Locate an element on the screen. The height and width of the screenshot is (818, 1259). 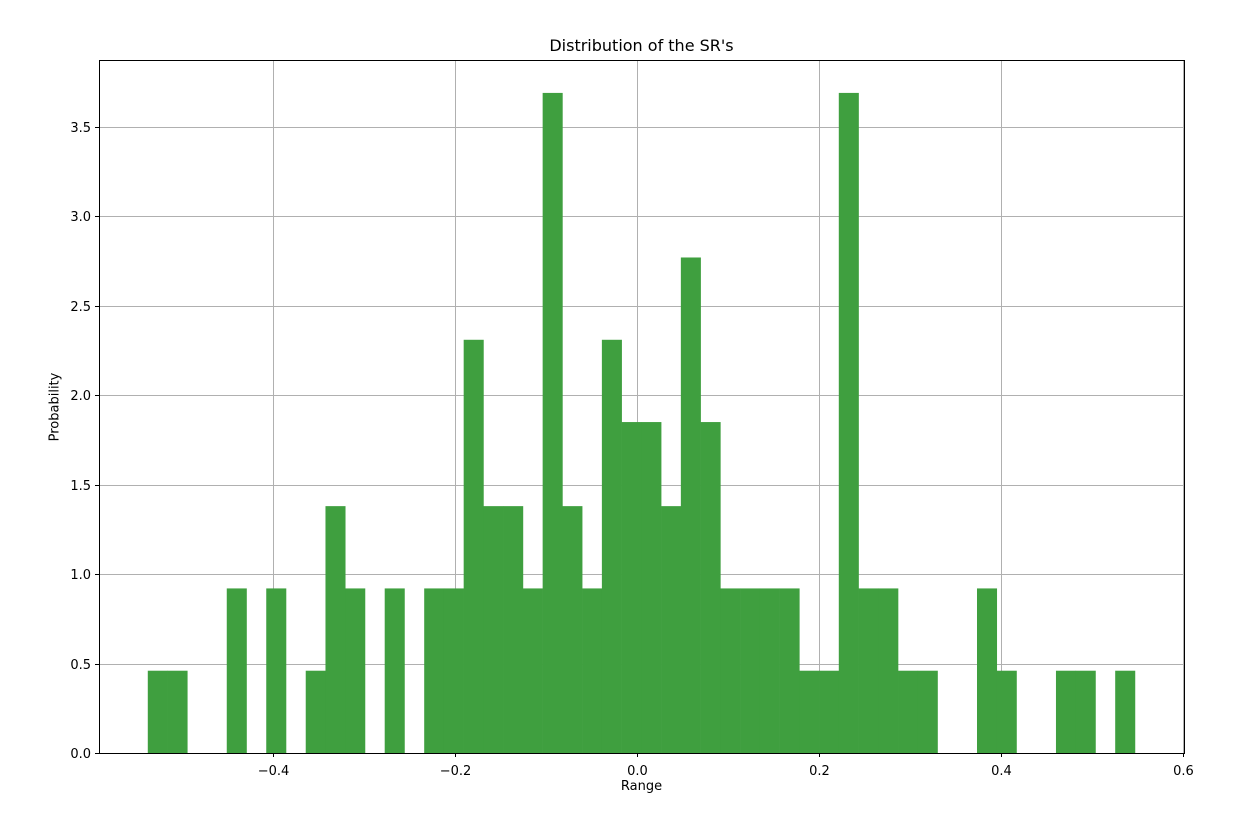
chart-title: Distribution of the SR's is located at coordinates (641, 45).